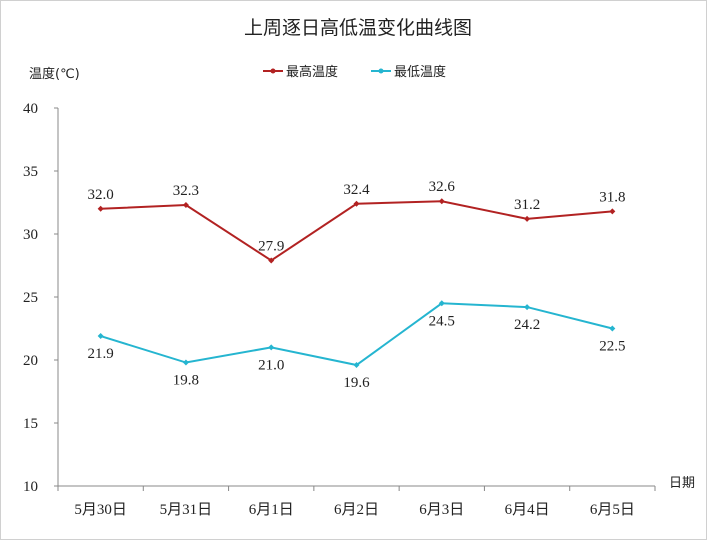 This screenshot has height=541, width=707. Describe the element at coordinates (271, 246) in the screenshot. I see `data-label: 27.9` at that location.